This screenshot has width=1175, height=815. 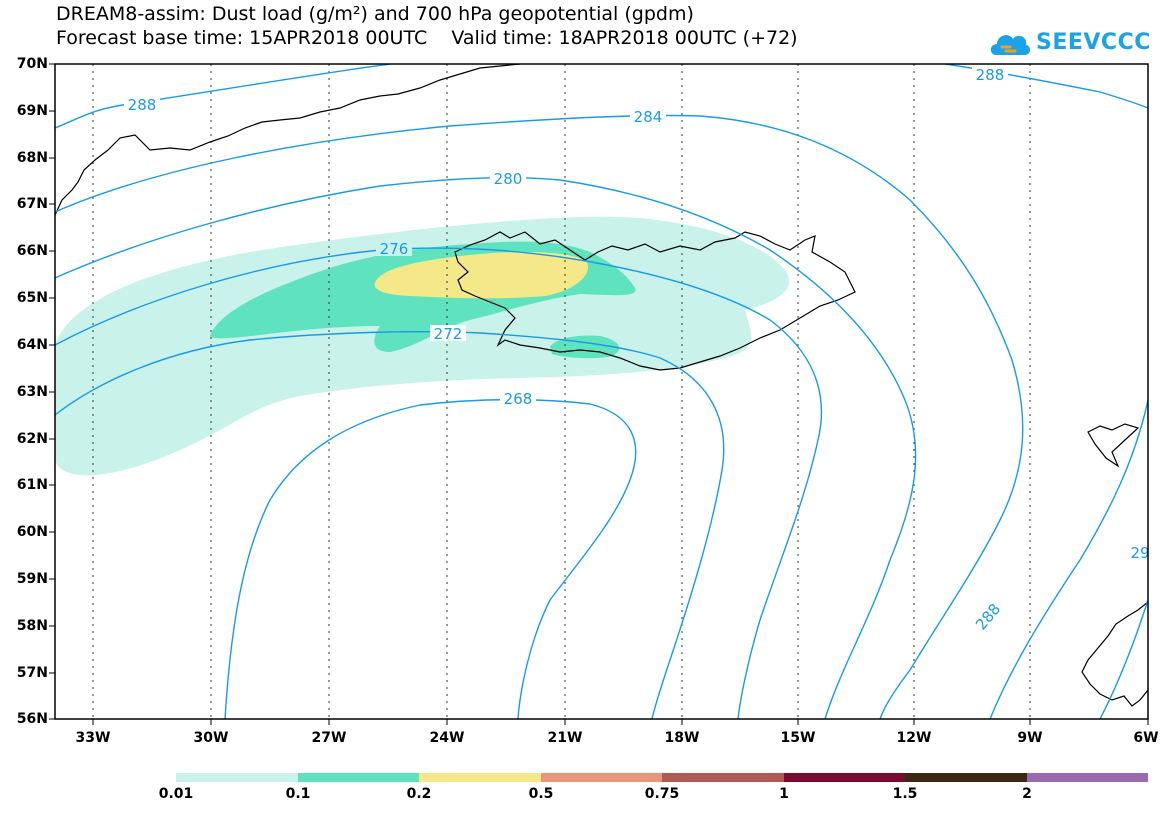 I want to click on lat-label: 57N, so click(x=32, y=673).